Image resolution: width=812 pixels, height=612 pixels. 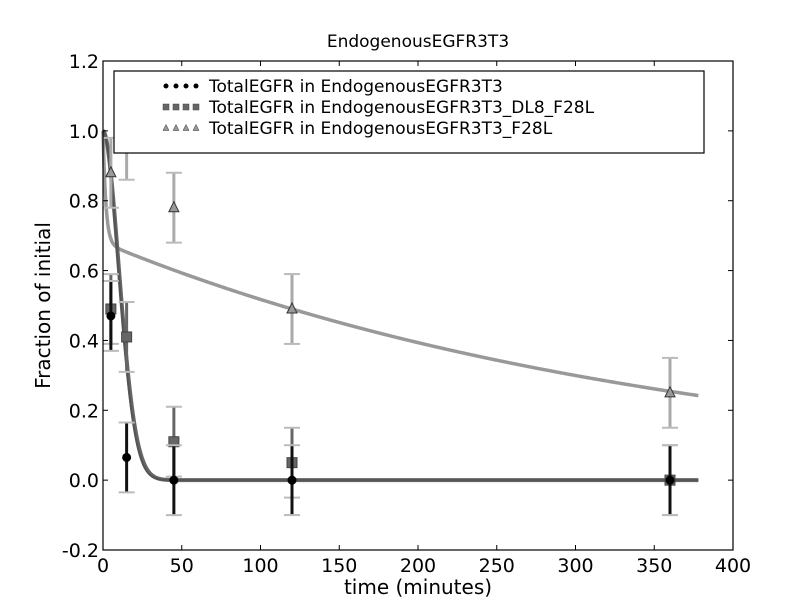 What do you see at coordinates (418, 587) in the screenshot?
I see `x-axis-label: time (minutes)` at bounding box center [418, 587].